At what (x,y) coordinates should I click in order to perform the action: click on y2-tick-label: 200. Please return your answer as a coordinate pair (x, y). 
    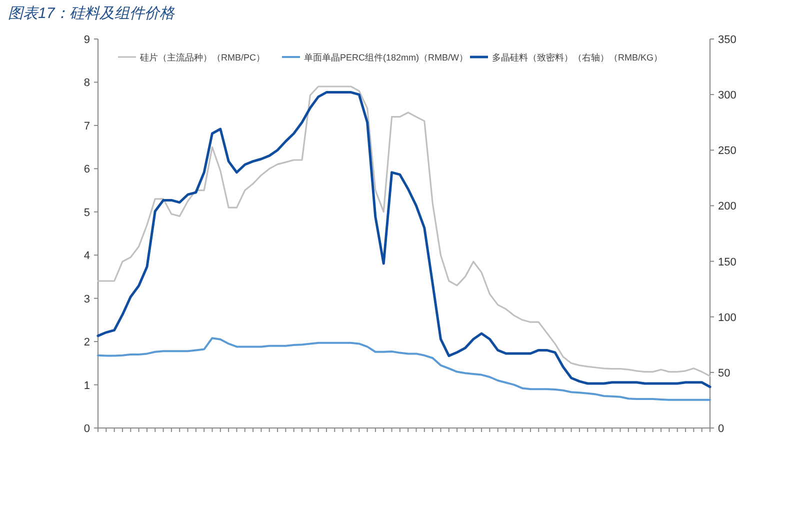
    Looking at the image, I should click on (727, 206).